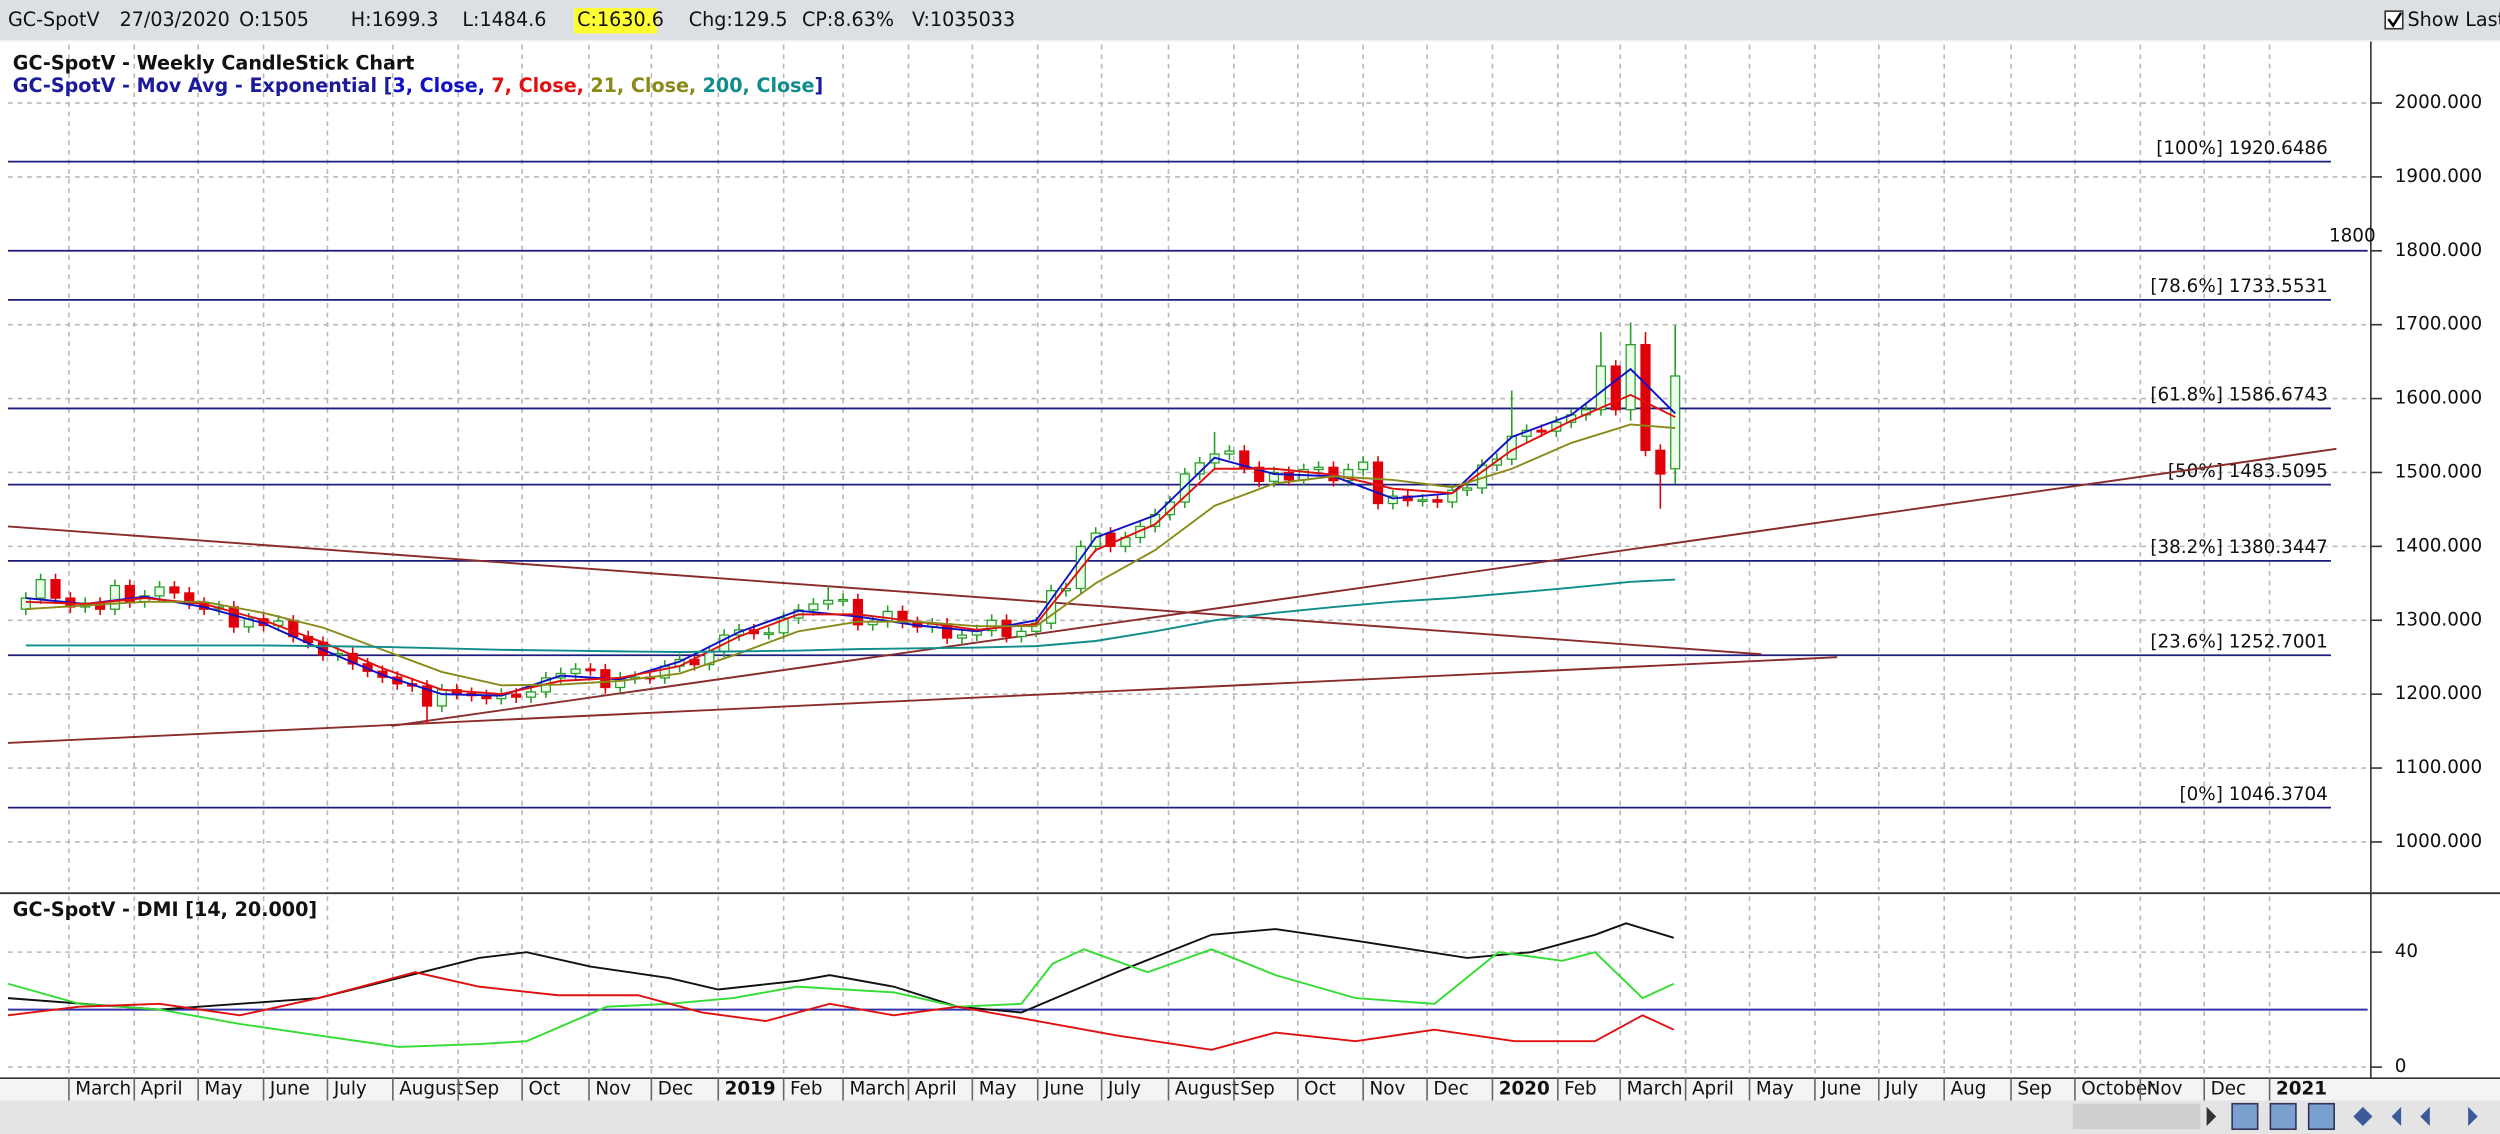 The width and height of the screenshot is (2500, 1134). What do you see at coordinates (2438, 102) in the screenshot?
I see `y-tick-label: 2000.000` at bounding box center [2438, 102].